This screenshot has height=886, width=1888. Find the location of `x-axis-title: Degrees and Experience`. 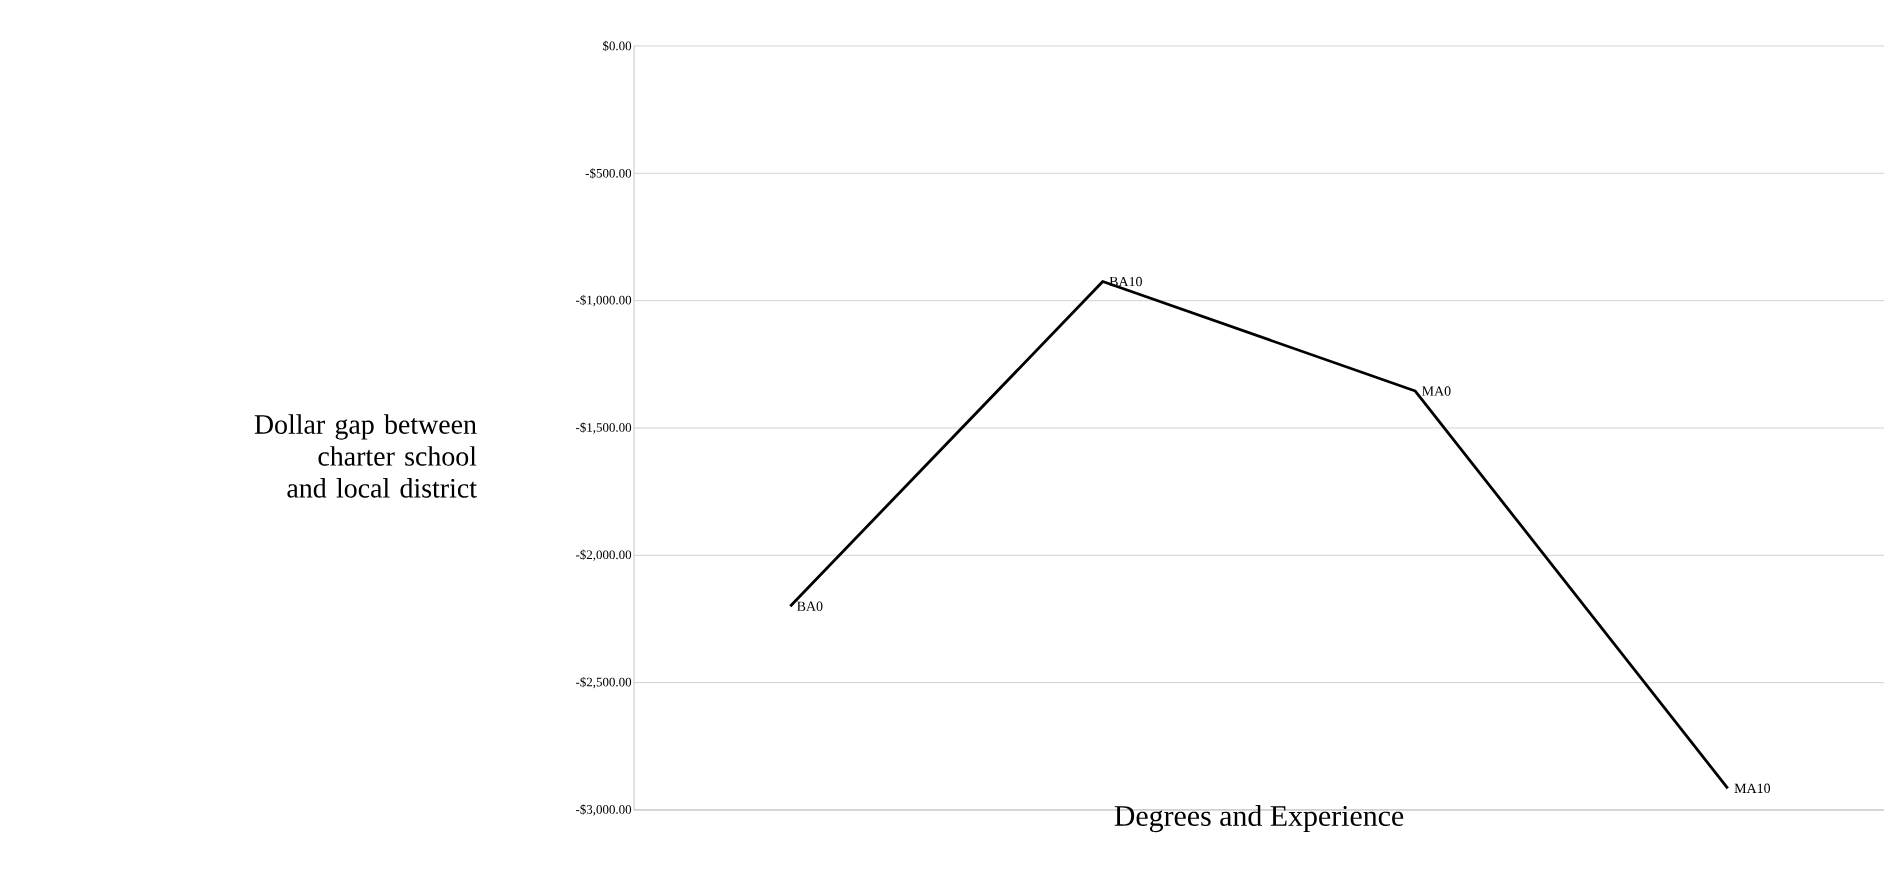

x-axis-title: Degrees and Experience is located at coordinates (1259, 819).